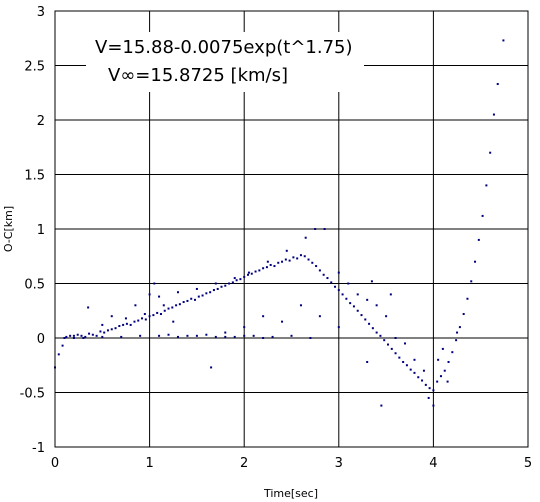 The image size is (540, 502). Describe the element at coordinates (32, 394) in the screenshot. I see `y-tick-label: -0.5` at that location.